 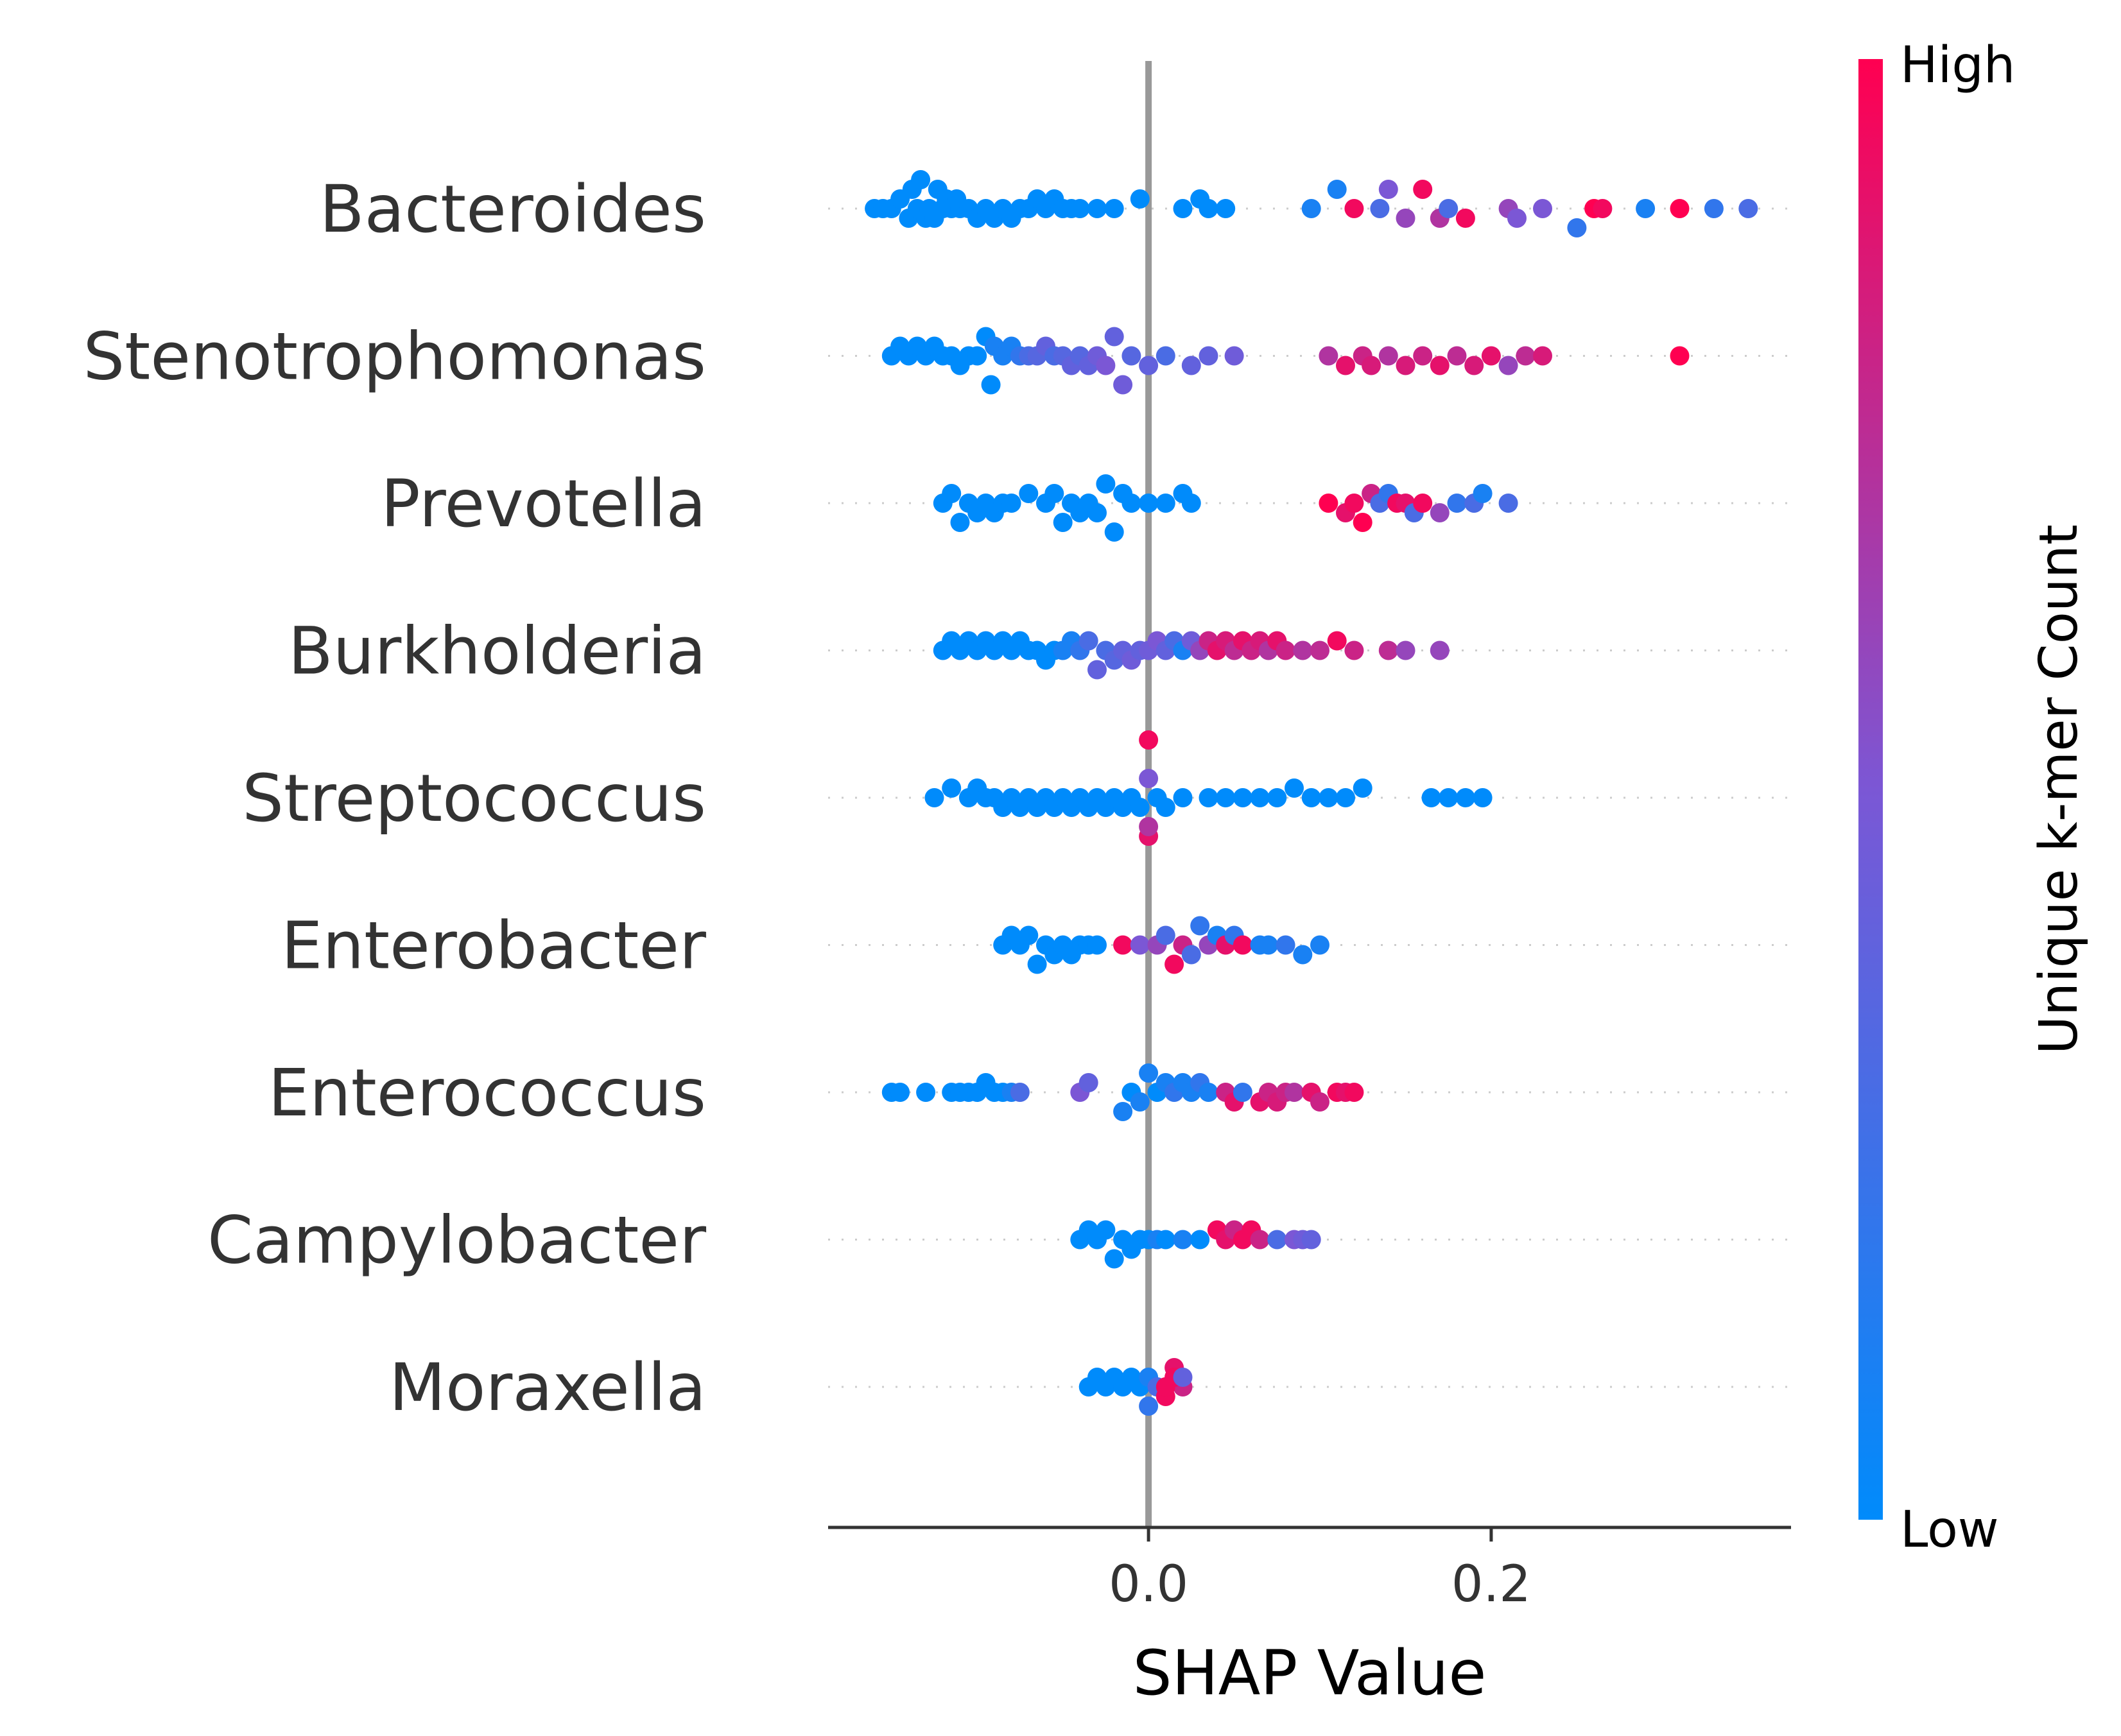 What do you see at coordinates (547, 1388) in the screenshot?
I see `category-label: Moraxella` at bounding box center [547, 1388].